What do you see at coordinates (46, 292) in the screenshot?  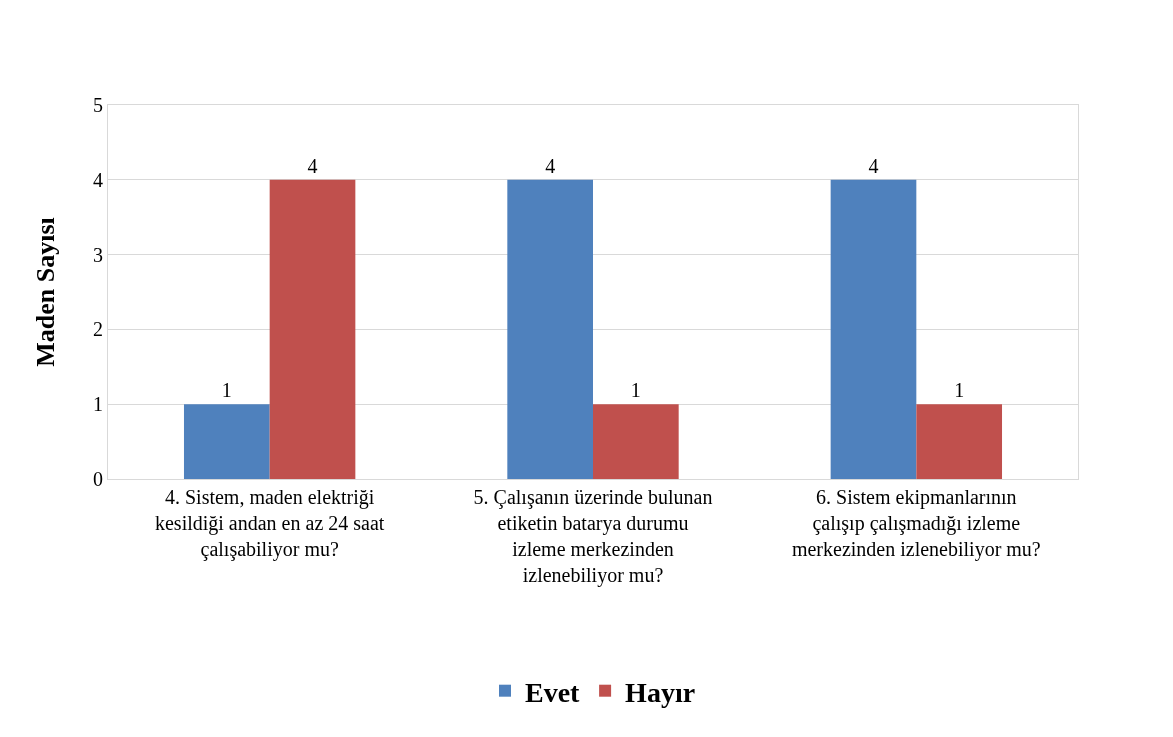 I see `y-axis-title: Maden Sayısı` at bounding box center [46, 292].